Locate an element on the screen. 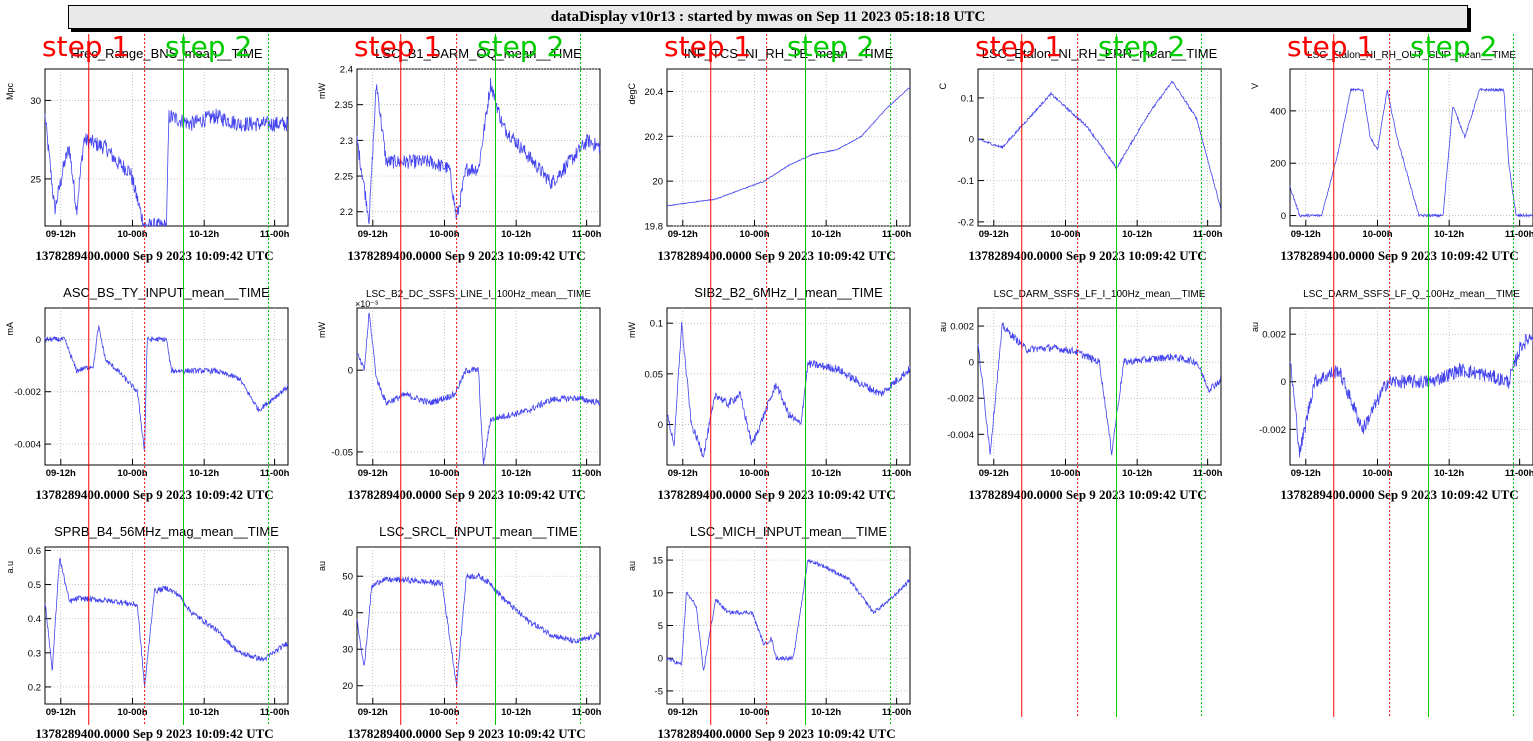  step-label: step 2 is located at coordinates (208, 46).